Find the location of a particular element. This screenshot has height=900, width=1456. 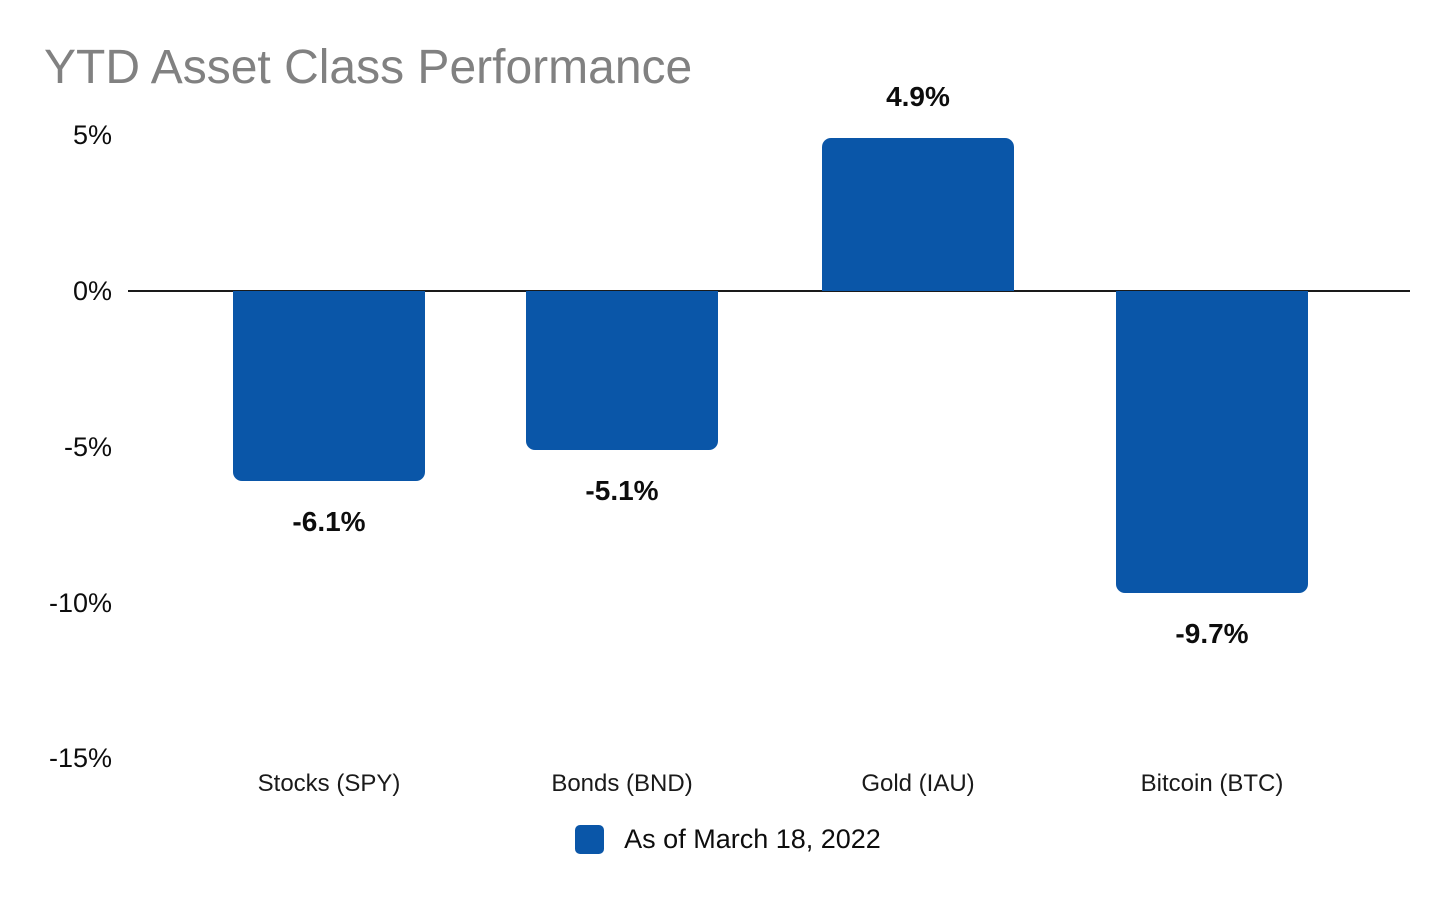

y-axis-tick-label: -15% is located at coordinates (80, 758).